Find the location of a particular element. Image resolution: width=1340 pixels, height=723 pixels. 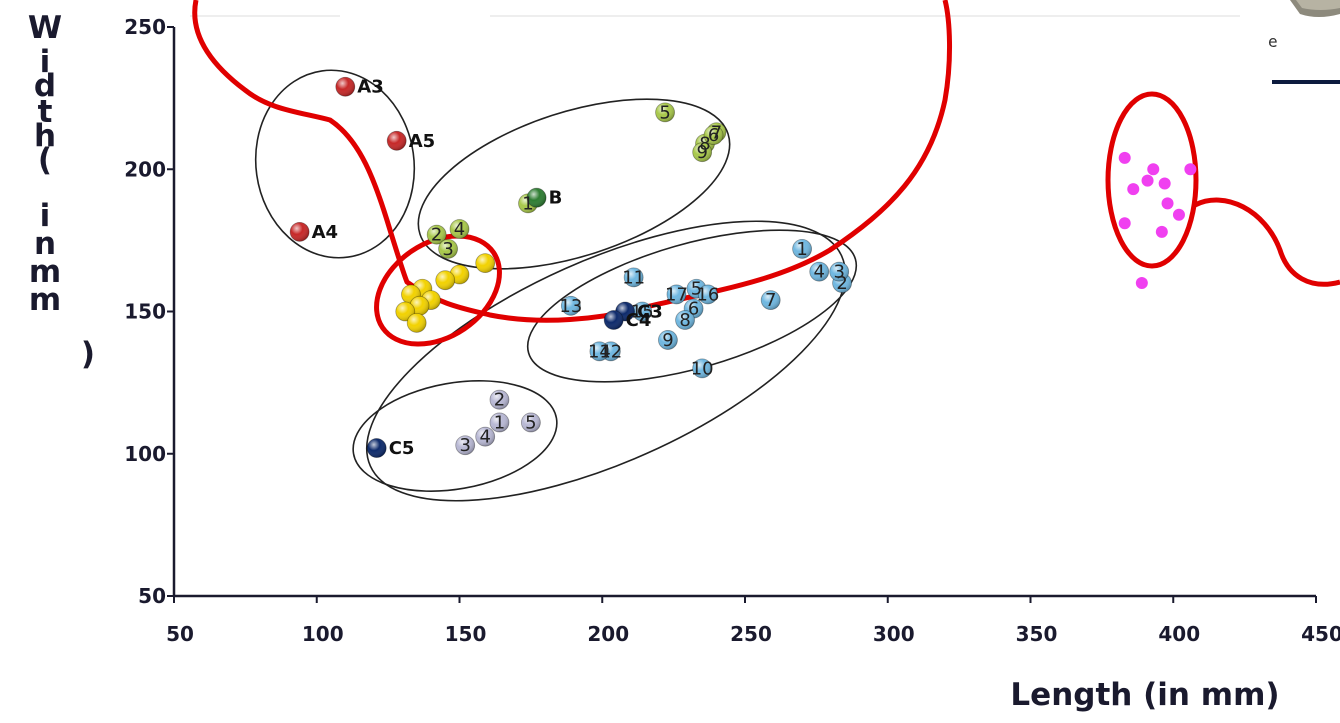

point-label: 16 is located at coordinates (707, 294).